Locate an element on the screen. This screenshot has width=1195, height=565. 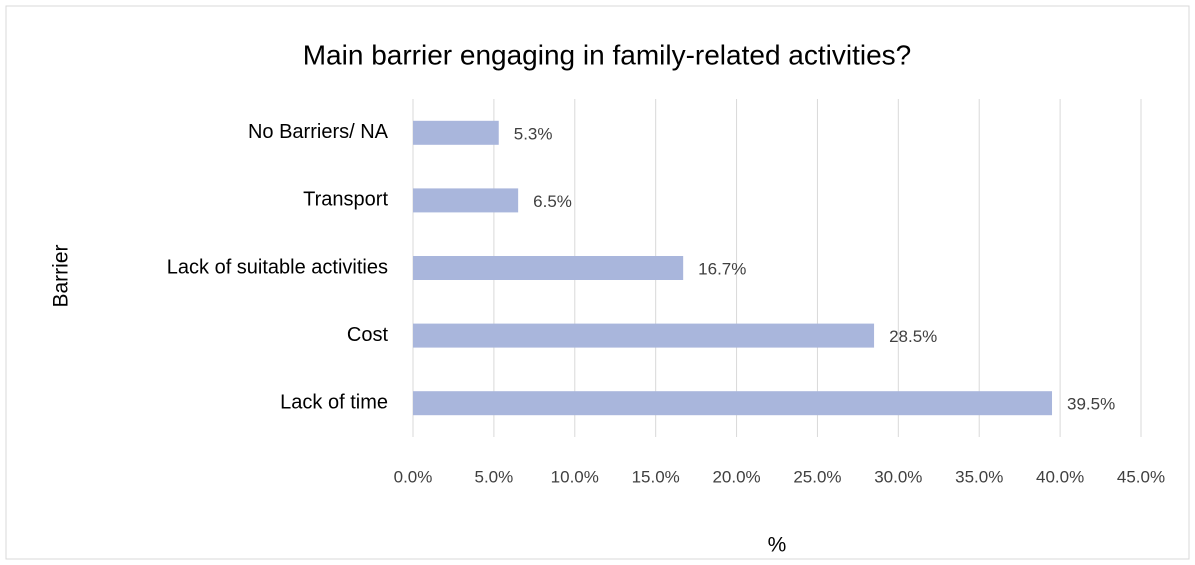
value-label: 16.7% is located at coordinates (722, 268).